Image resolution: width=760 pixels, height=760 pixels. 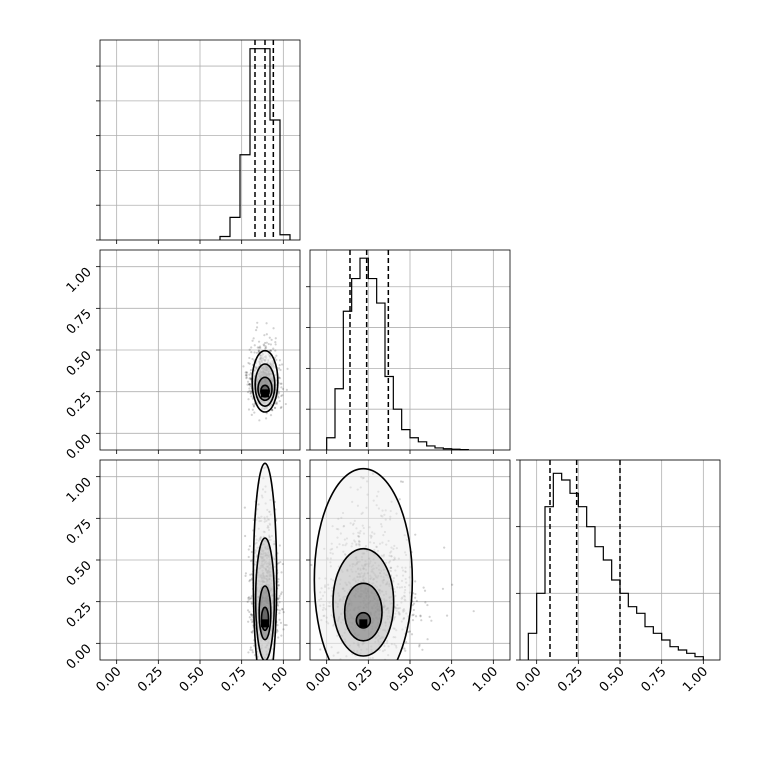 What do you see at coordinates (612, 679) in the screenshot?
I see `x-tick-label: 0.50` at bounding box center [612, 679].